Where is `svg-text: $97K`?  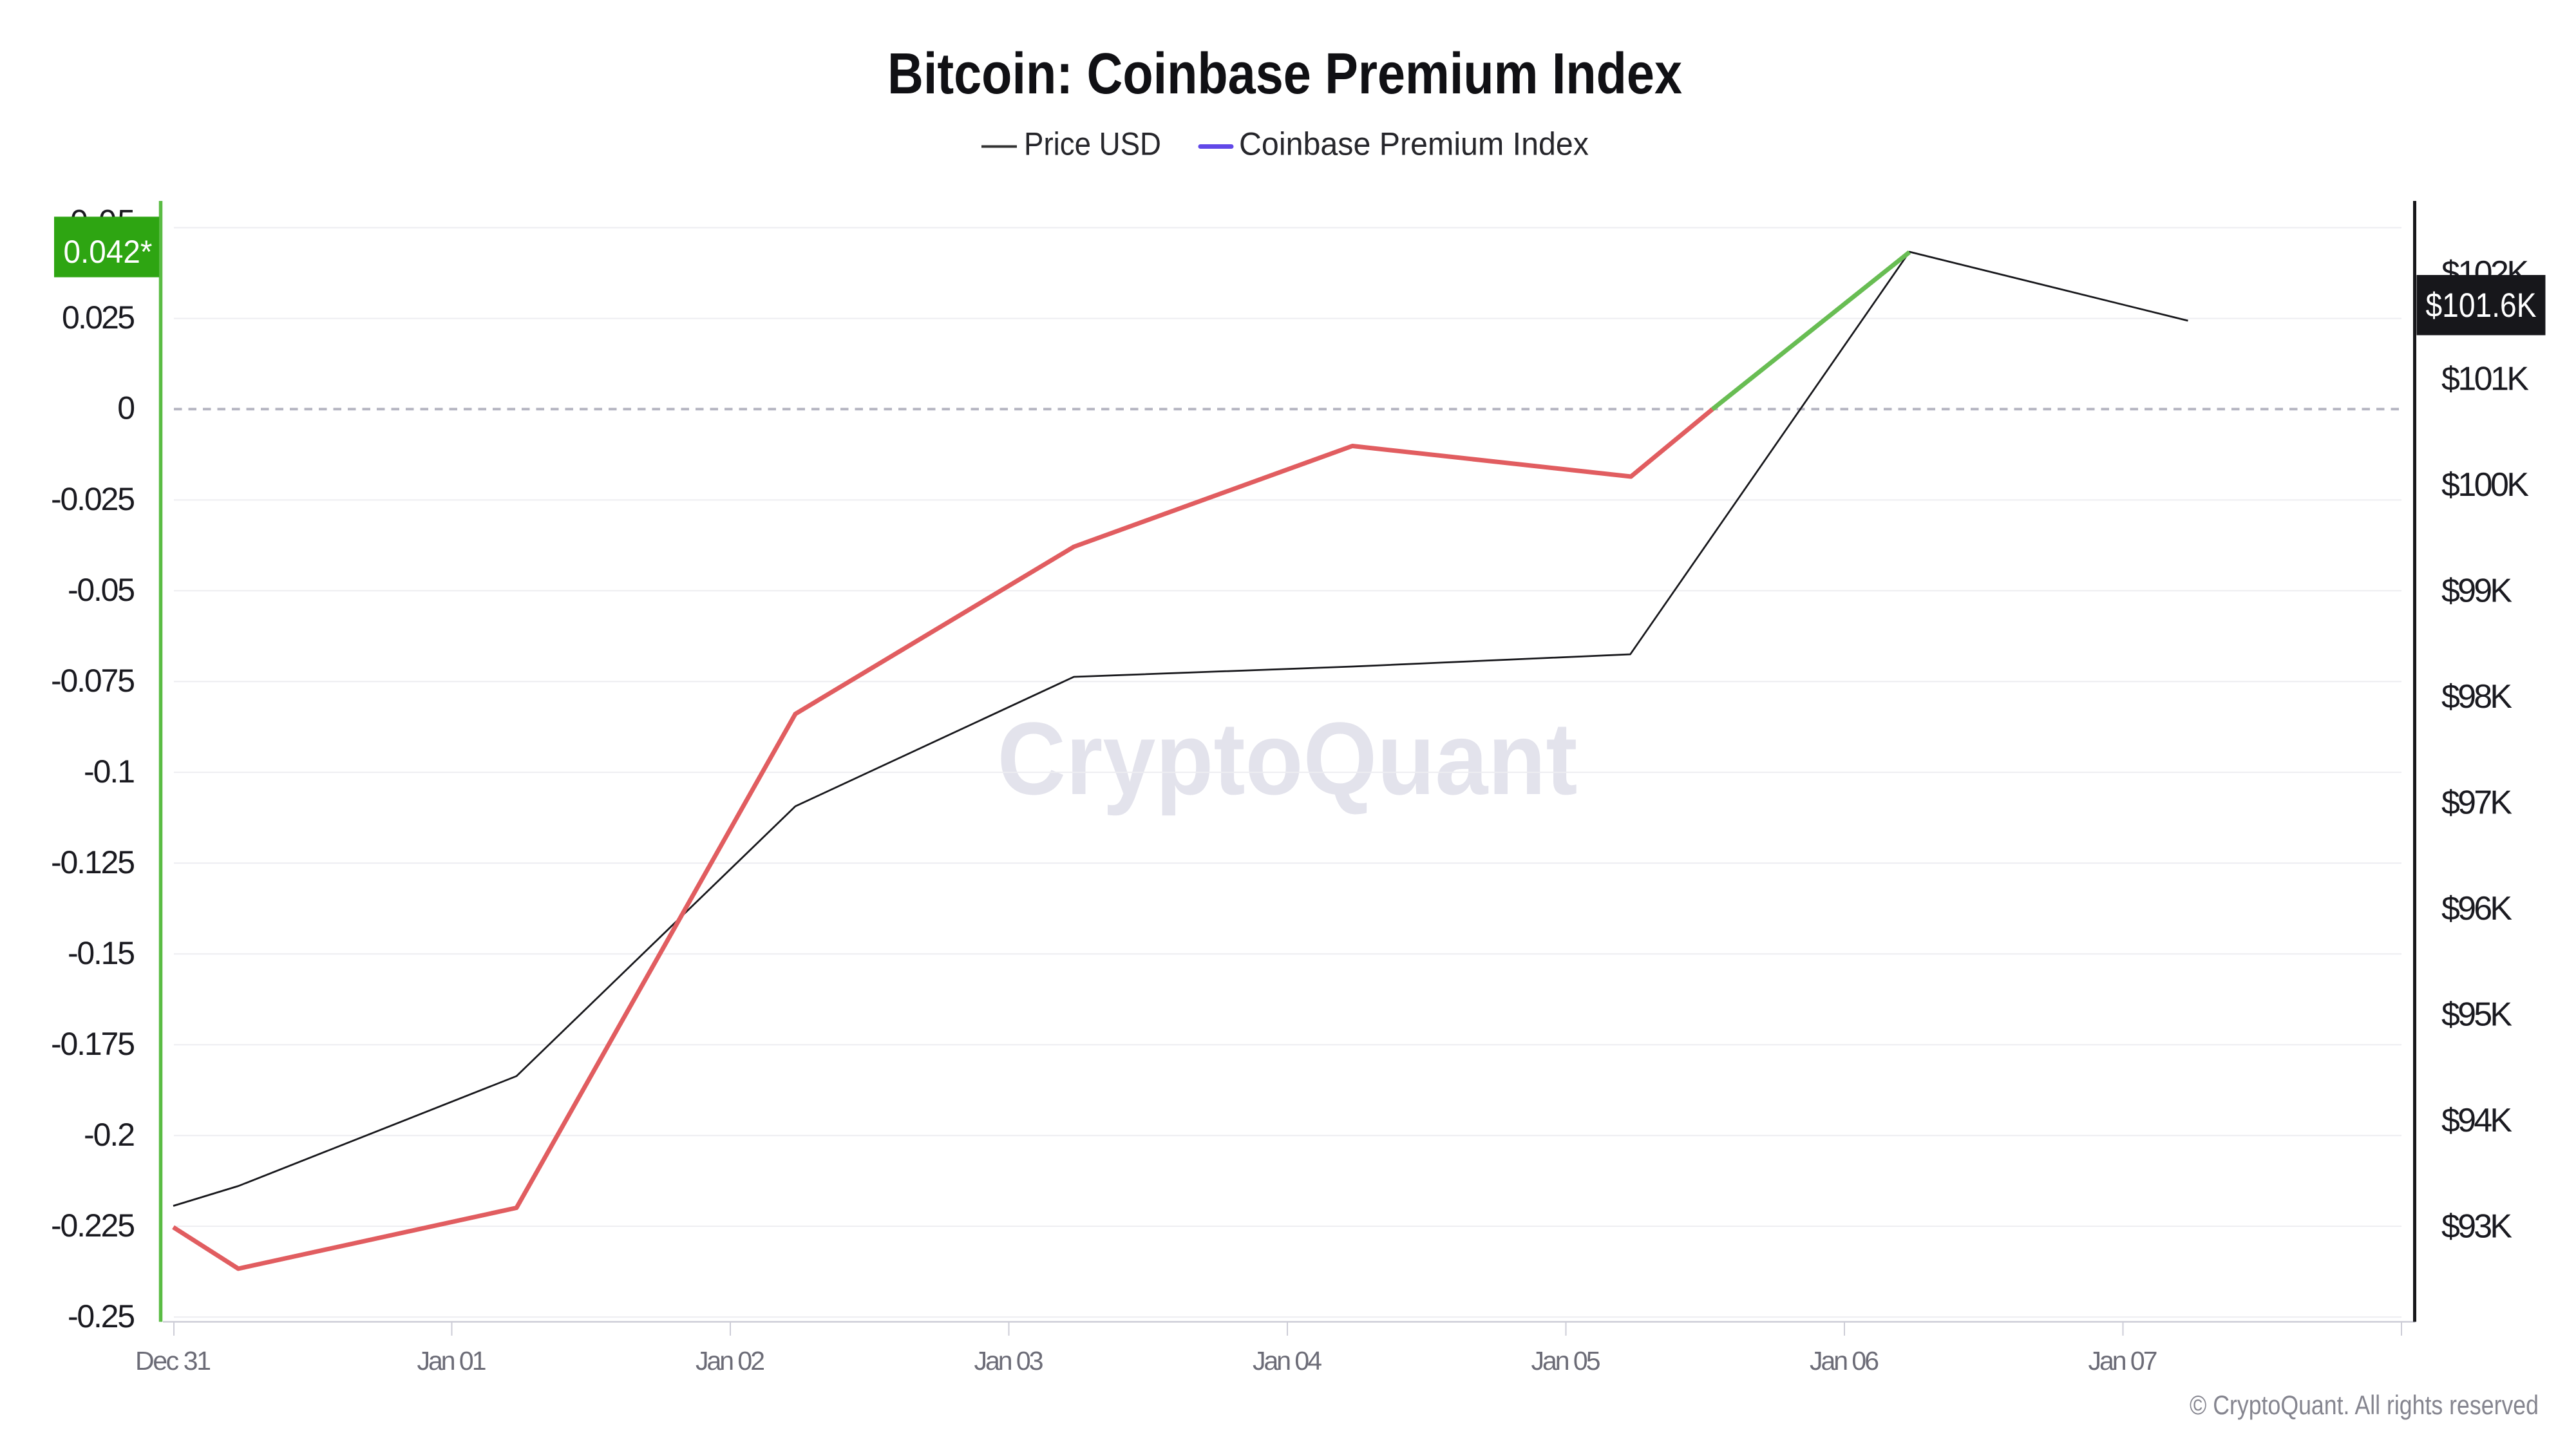 svg-text: $97K is located at coordinates (2476, 803).